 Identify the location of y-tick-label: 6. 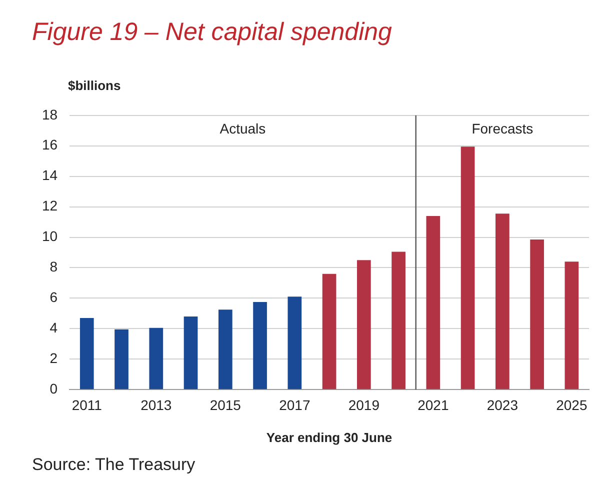
(54, 297).